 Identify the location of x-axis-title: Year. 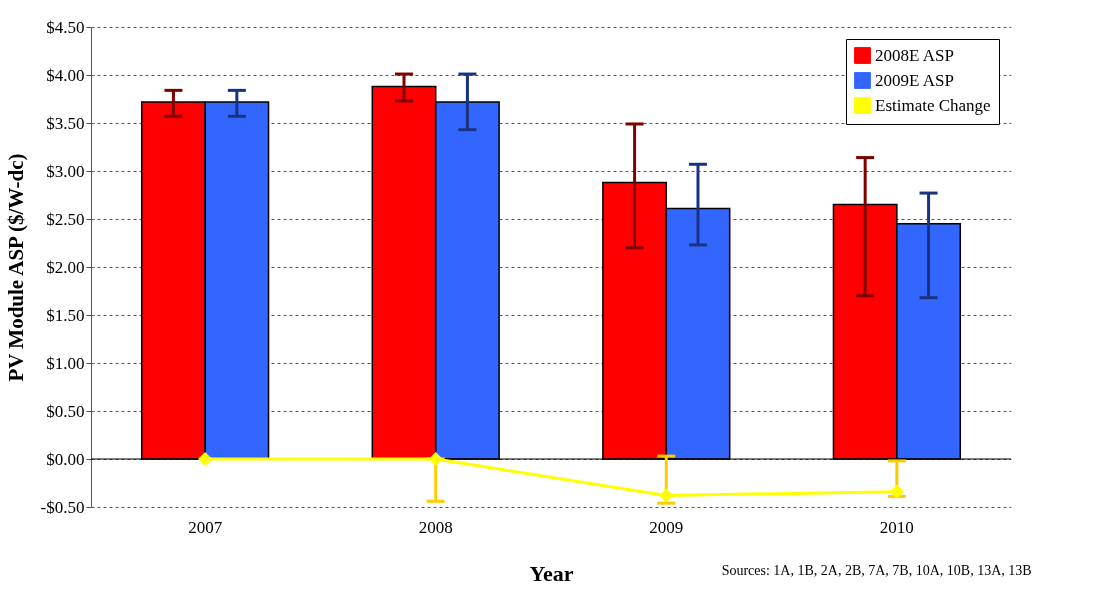
(551, 573).